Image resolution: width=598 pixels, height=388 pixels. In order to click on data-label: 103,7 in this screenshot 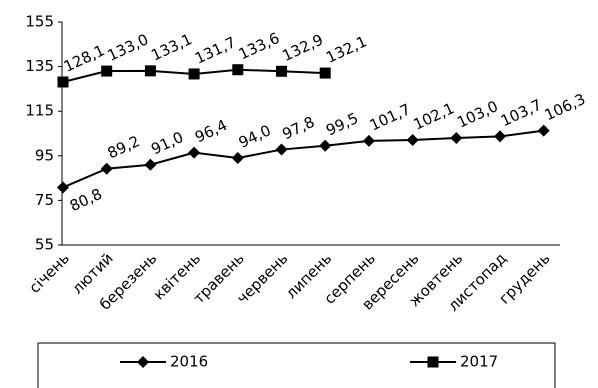, I will do `click(521, 113)`.